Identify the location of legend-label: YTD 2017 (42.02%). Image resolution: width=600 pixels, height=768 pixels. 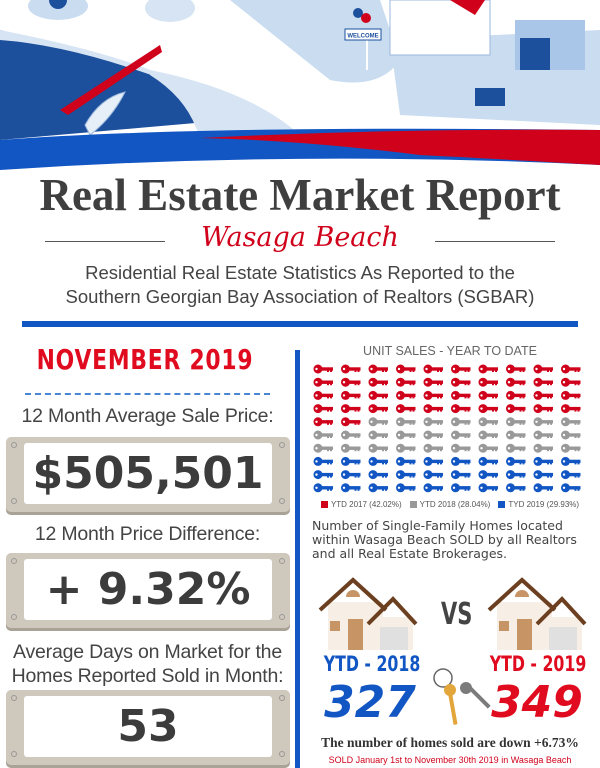
(366, 504).